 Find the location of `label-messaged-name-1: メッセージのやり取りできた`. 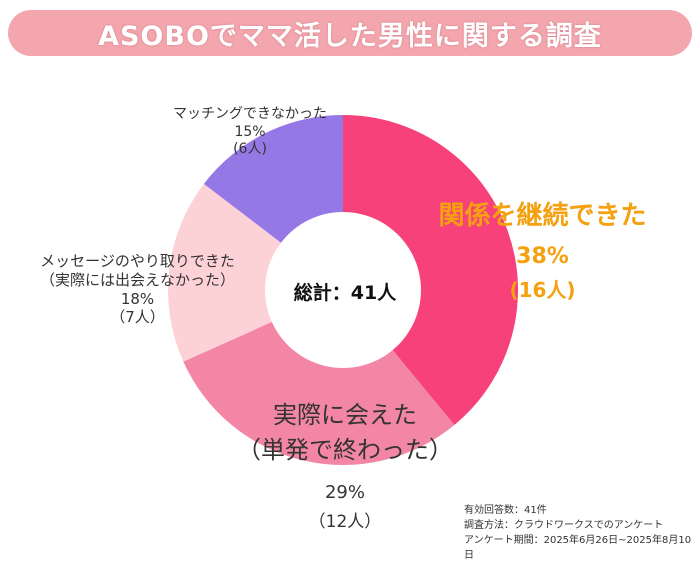

label-messaged-name-1: メッセージのやり取りできた is located at coordinates (137, 261).